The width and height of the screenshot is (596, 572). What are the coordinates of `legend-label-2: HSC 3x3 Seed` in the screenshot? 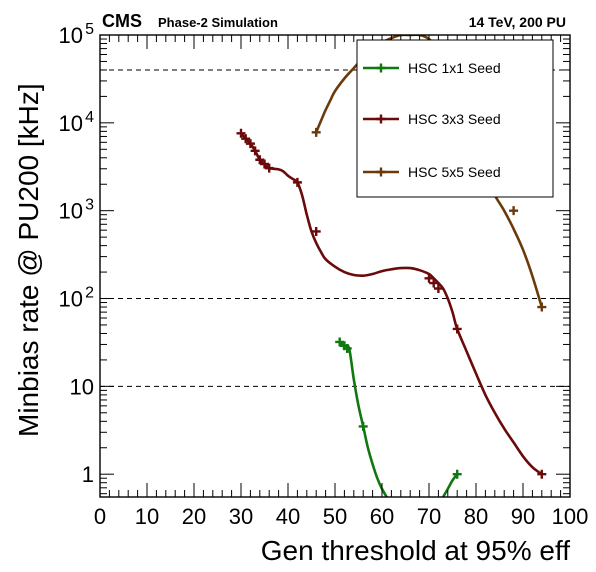 It's located at (454, 119).